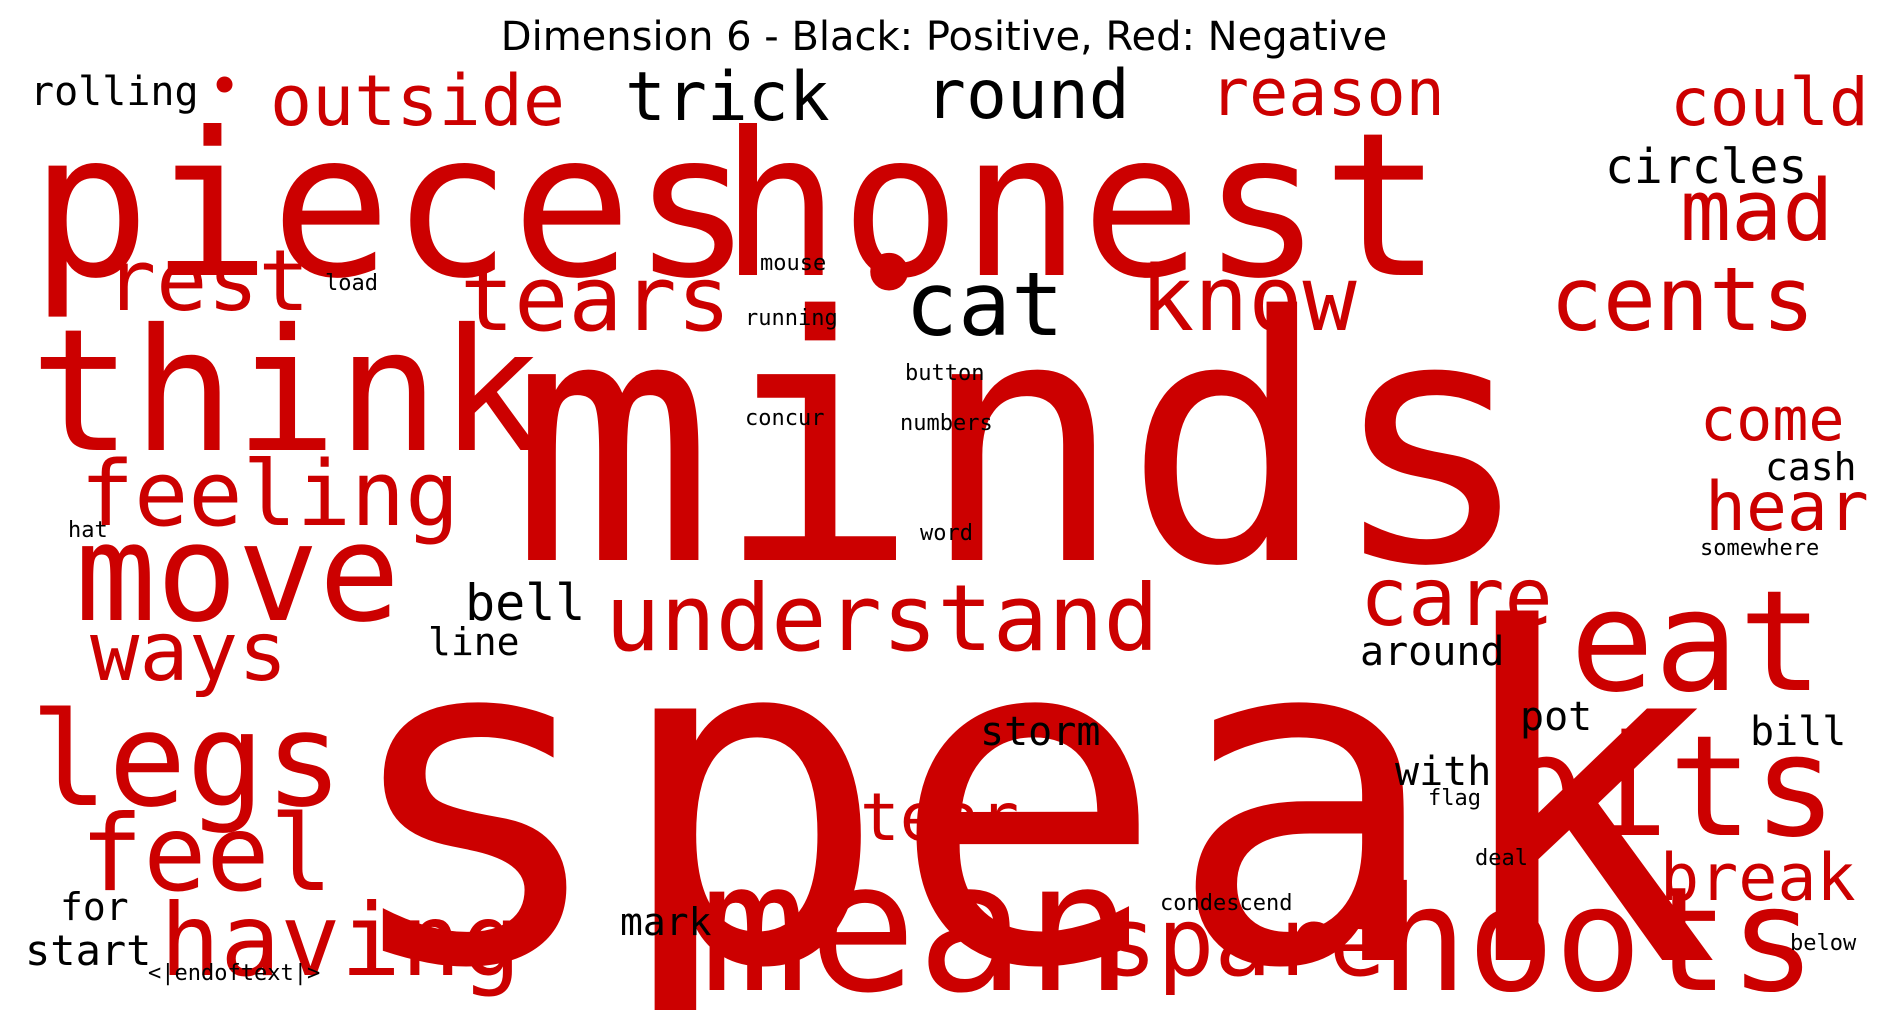  I want to click on word-cloud-word: eat, so click(1696, 642).